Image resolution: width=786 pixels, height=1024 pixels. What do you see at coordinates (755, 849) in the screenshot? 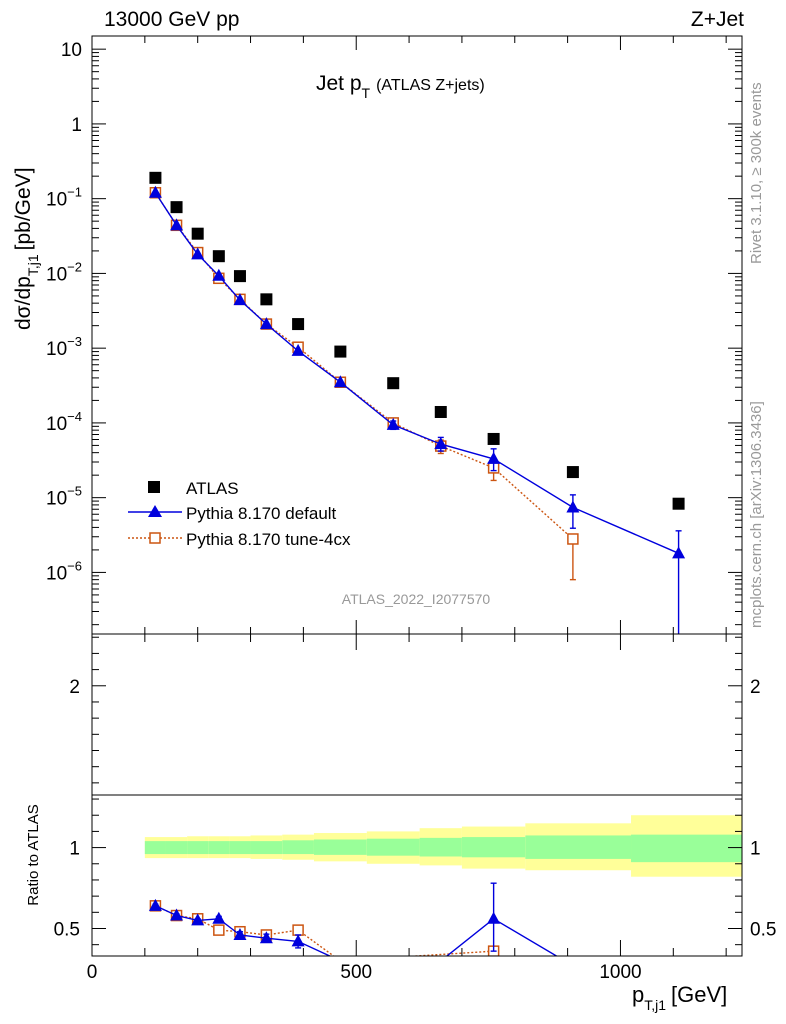
I see `ratio-y-tick-label-right: 1` at bounding box center [755, 849].